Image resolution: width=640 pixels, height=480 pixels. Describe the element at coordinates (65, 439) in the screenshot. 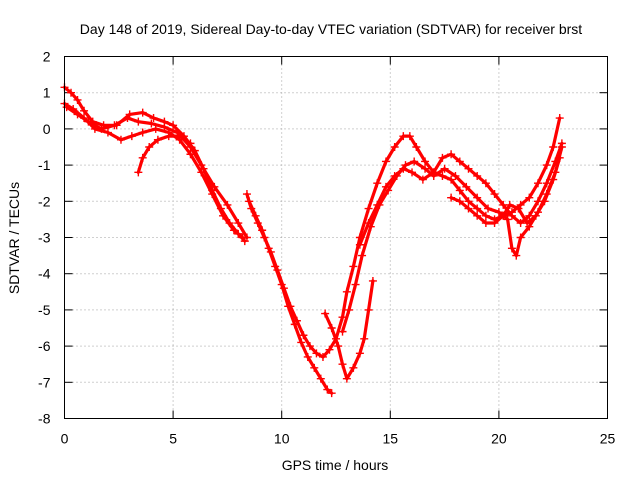

I see `x-tick-label: 0` at that location.